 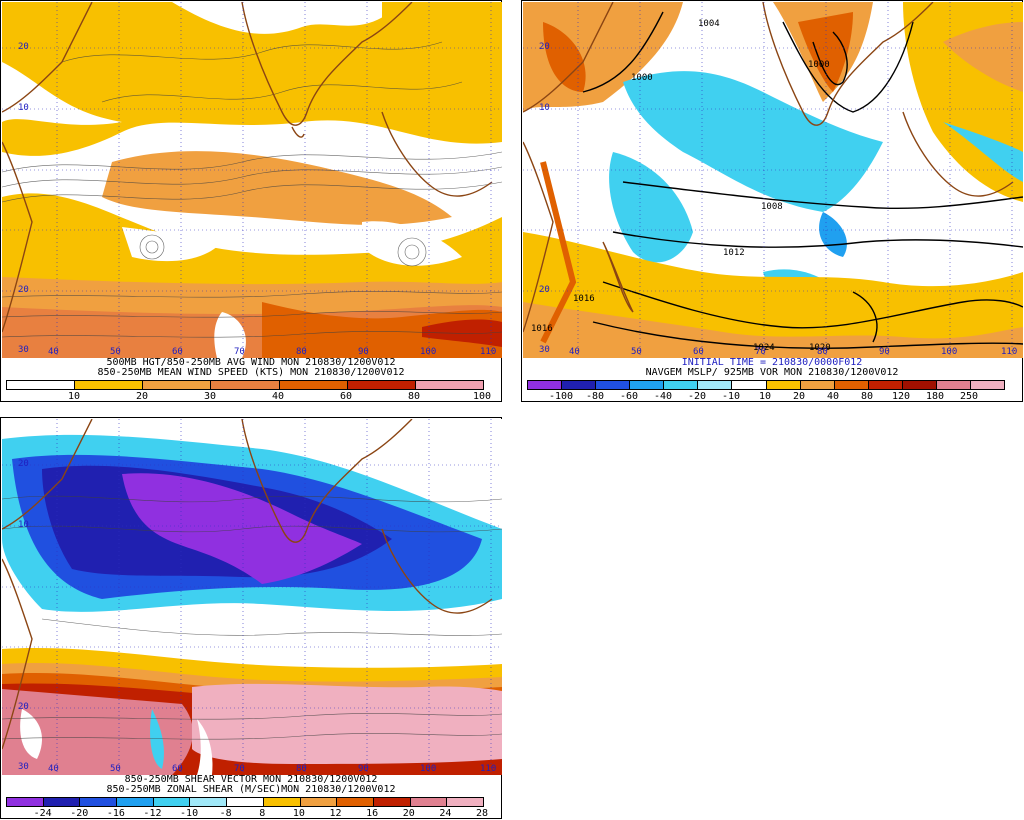 What do you see at coordinates (152, 813) in the screenshot?
I see `colorbar-tick-label: -12` at bounding box center [152, 813].